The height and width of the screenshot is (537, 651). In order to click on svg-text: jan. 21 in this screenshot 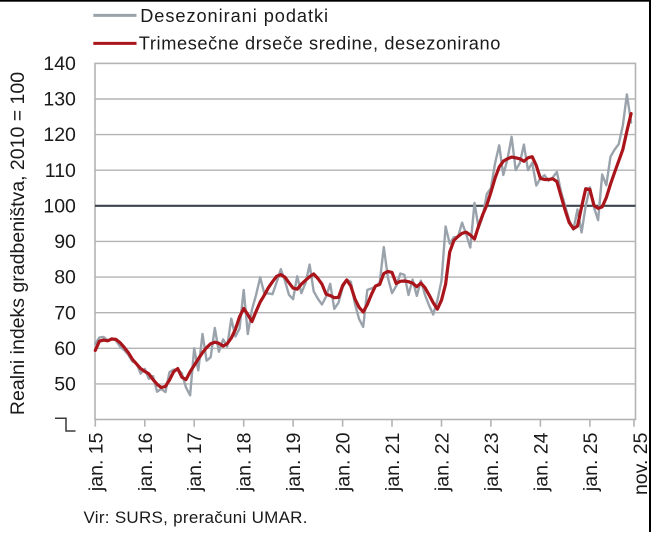, I will do `click(393, 463)`.